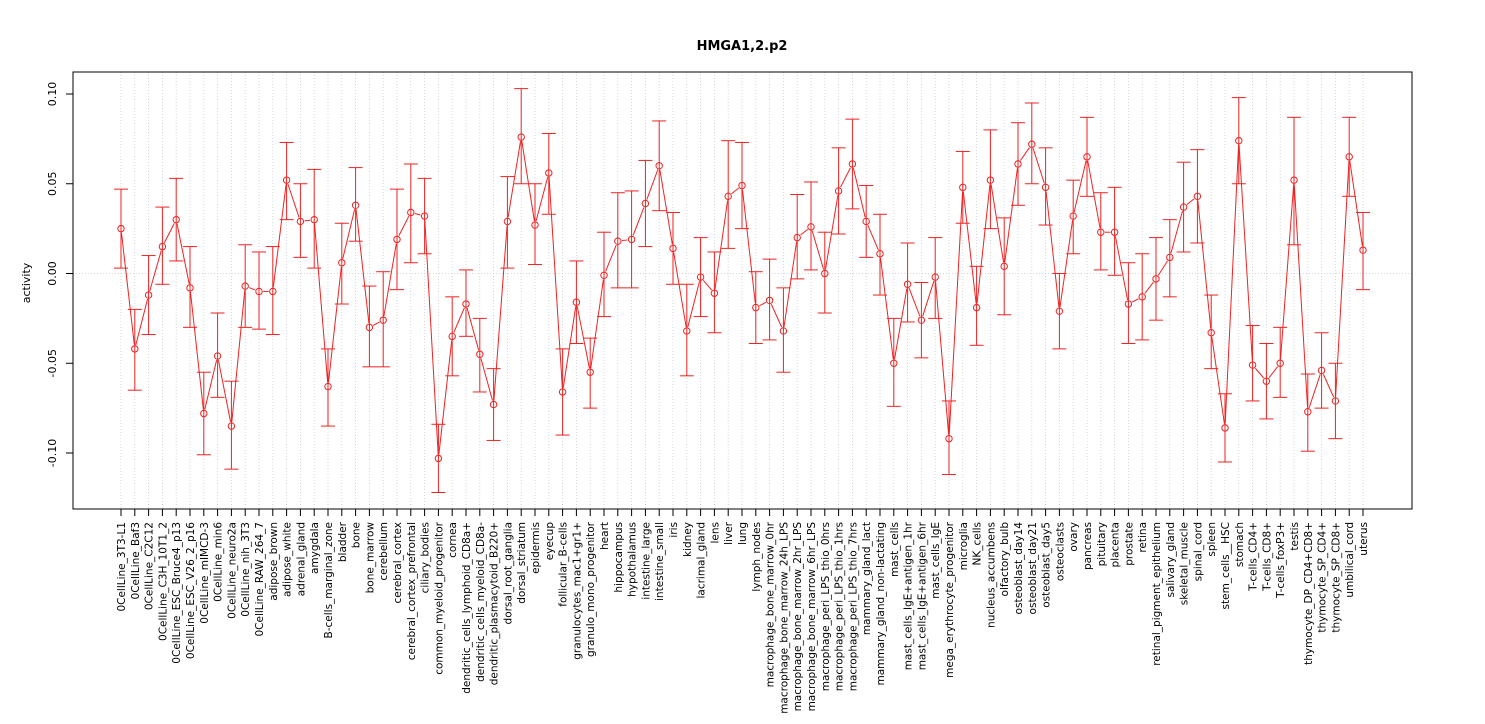 The image size is (1485, 724). I want to click on x-tick-label: adipose_white, so click(288, 559).